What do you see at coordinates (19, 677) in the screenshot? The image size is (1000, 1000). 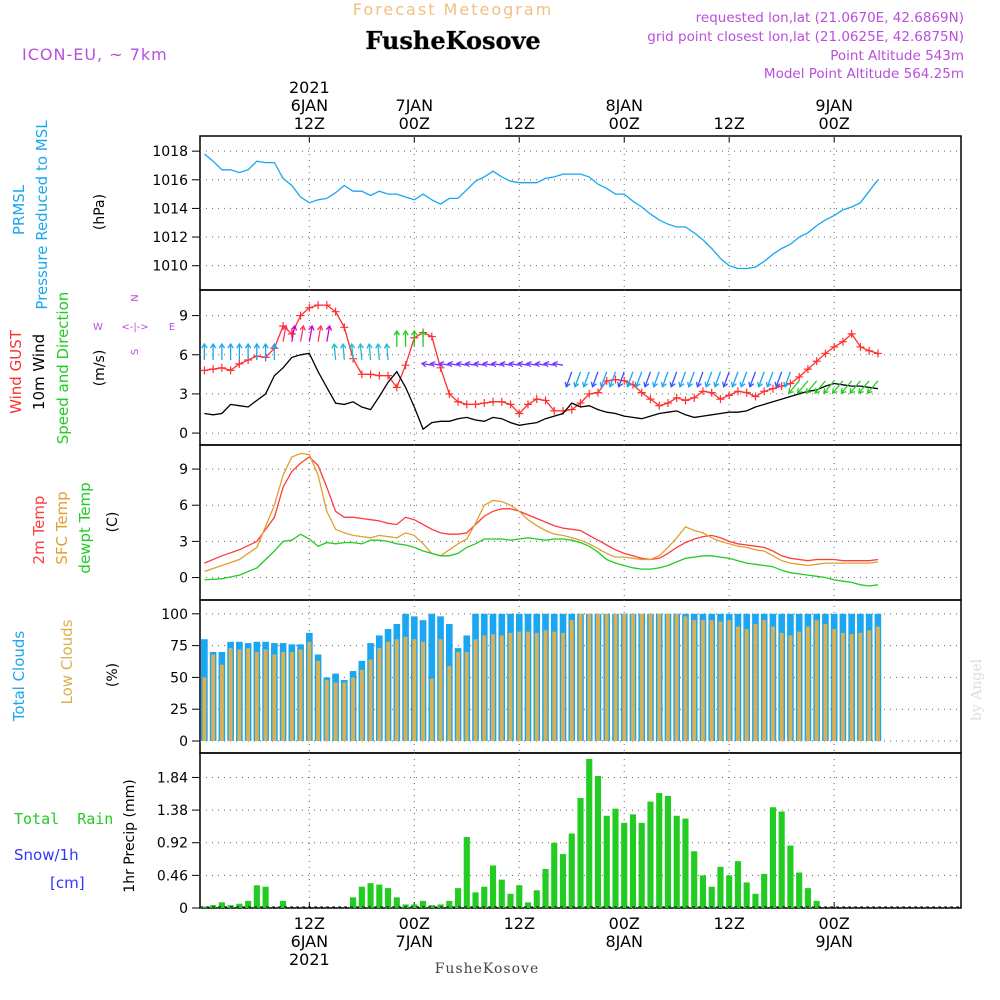 I see `total-clouds-label: Total Clouds` at bounding box center [19, 677].